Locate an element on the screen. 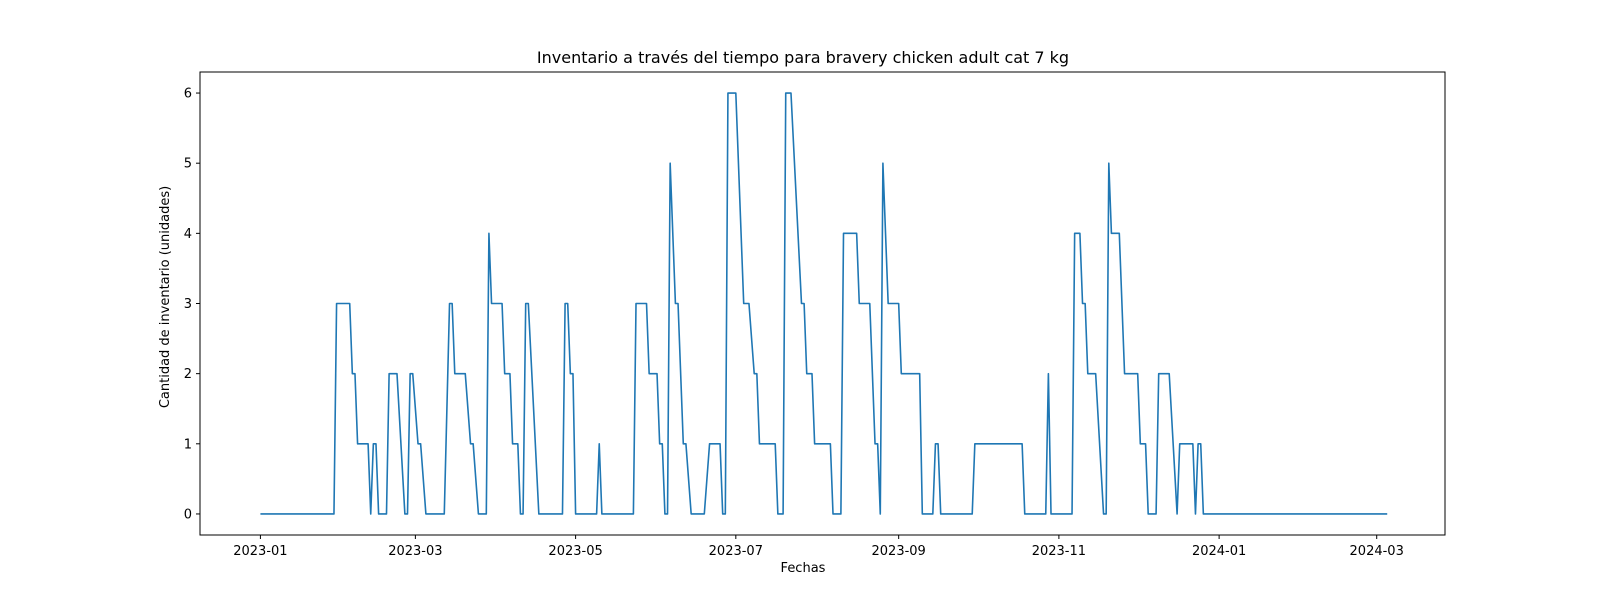 This screenshot has width=1600, height=600. y-axis-label: Cantidad de inventario (unidades) is located at coordinates (165, 297).